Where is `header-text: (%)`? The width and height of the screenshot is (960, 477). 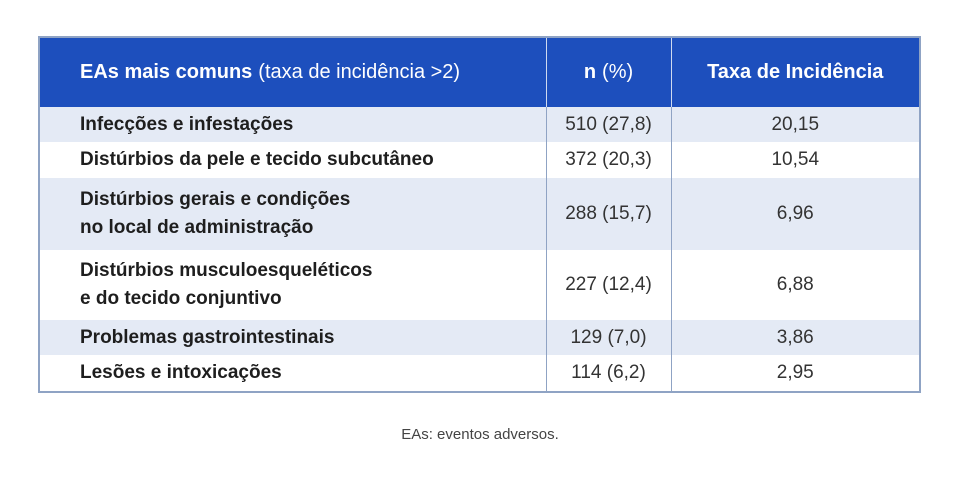
header-text: (%) is located at coordinates (618, 72).